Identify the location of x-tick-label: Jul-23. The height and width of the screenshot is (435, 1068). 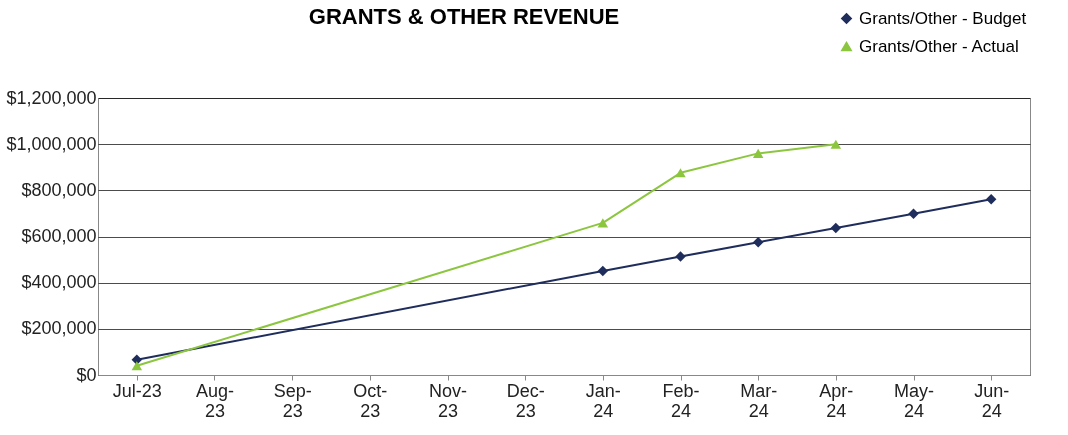
(137, 390).